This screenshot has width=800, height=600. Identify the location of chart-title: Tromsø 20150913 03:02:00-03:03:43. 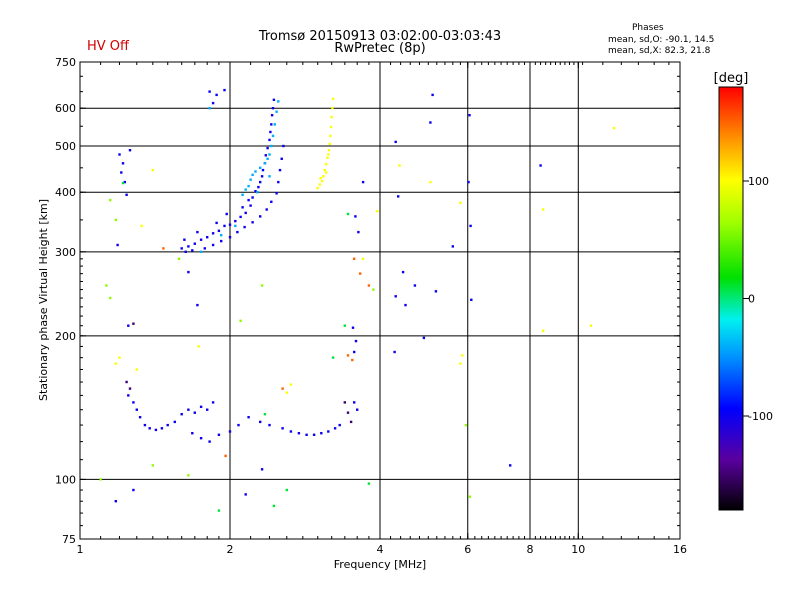
(379, 36).